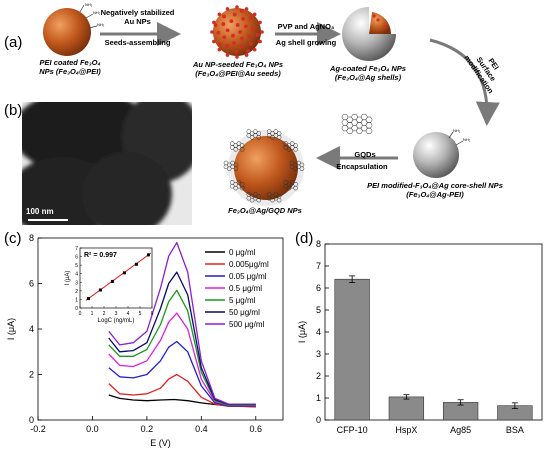 This screenshot has width=550, height=455. I want to click on inset-x-tick-label: 0, so click(80, 314).